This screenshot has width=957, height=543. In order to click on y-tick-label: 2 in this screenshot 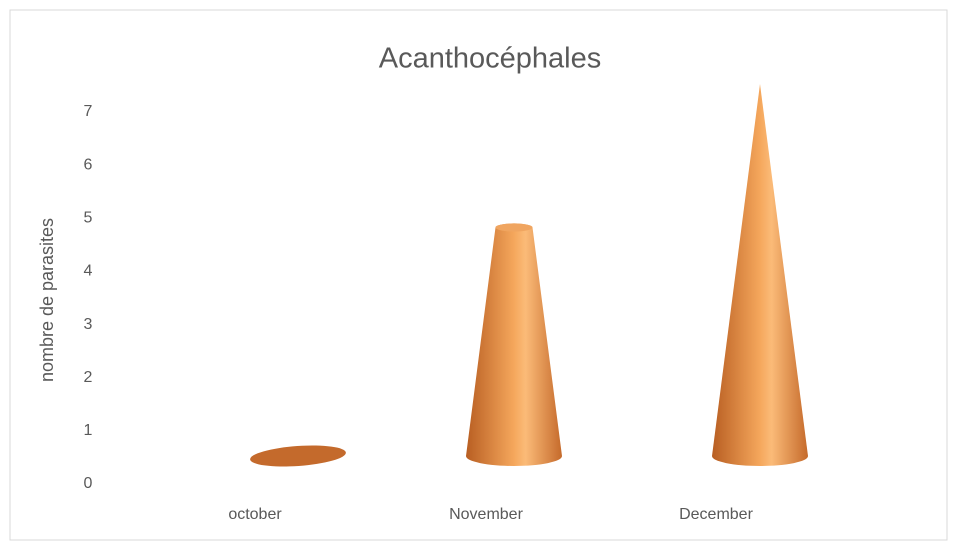, I will do `click(88, 377)`.